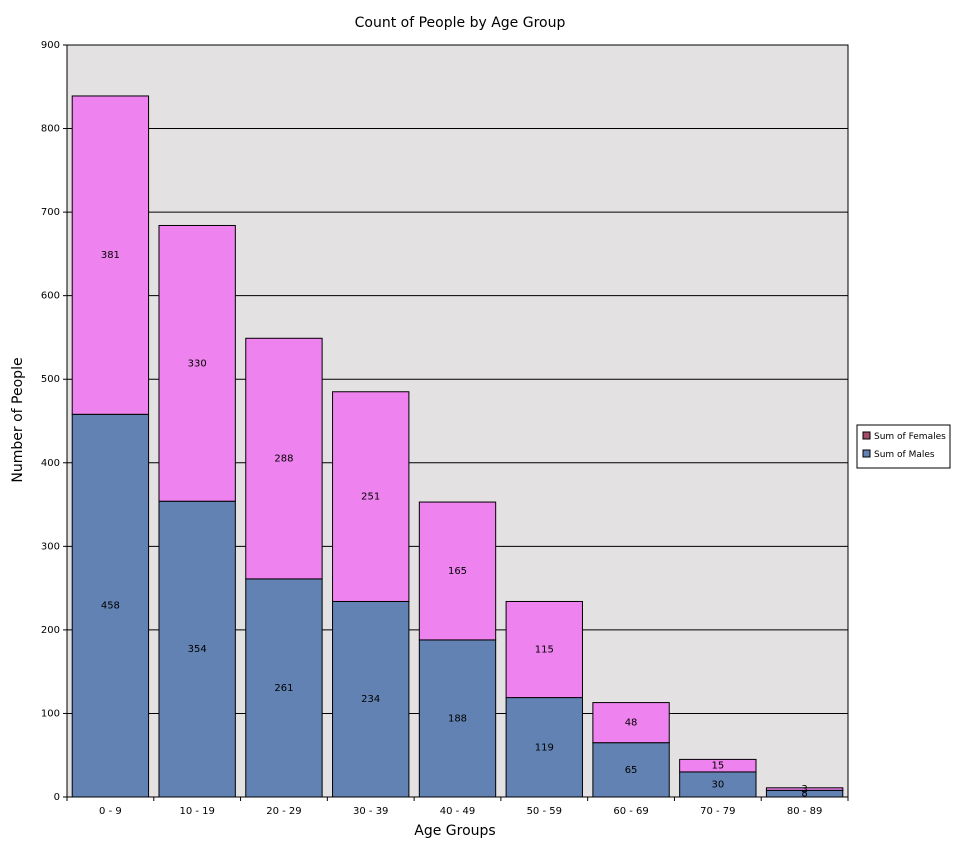 The image size is (958, 855). What do you see at coordinates (50, 45) in the screenshot?
I see `y-tick-label: 900` at bounding box center [50, 45].